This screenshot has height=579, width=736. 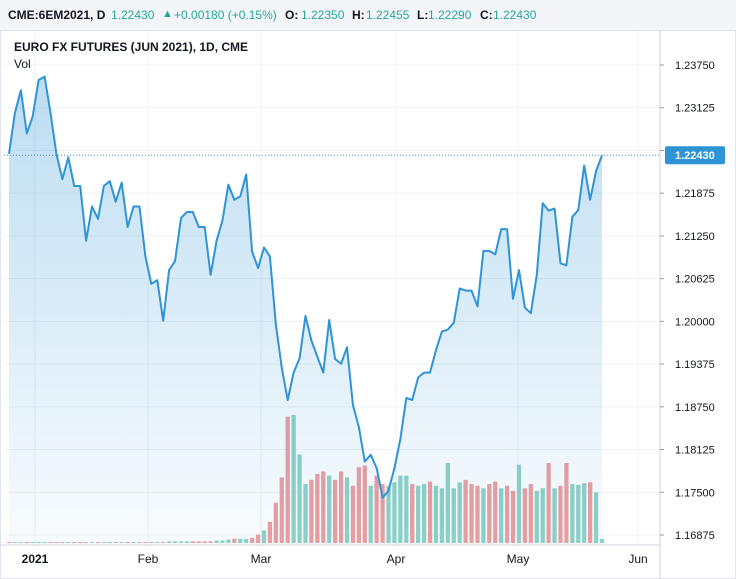 What do you see at coordinates (167, 14) in the screenshot?
I see `up-arrow-icon: ▲` at bounding box center [167, 14].